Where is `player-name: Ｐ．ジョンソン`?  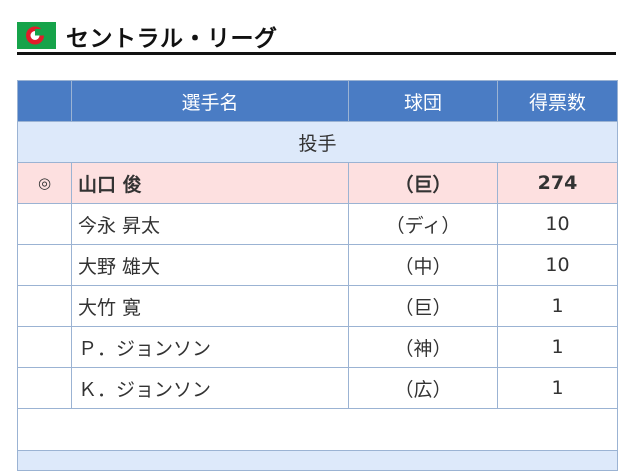
player-name: Ｐ．ジョンソン is located at coordinates (210, 347).